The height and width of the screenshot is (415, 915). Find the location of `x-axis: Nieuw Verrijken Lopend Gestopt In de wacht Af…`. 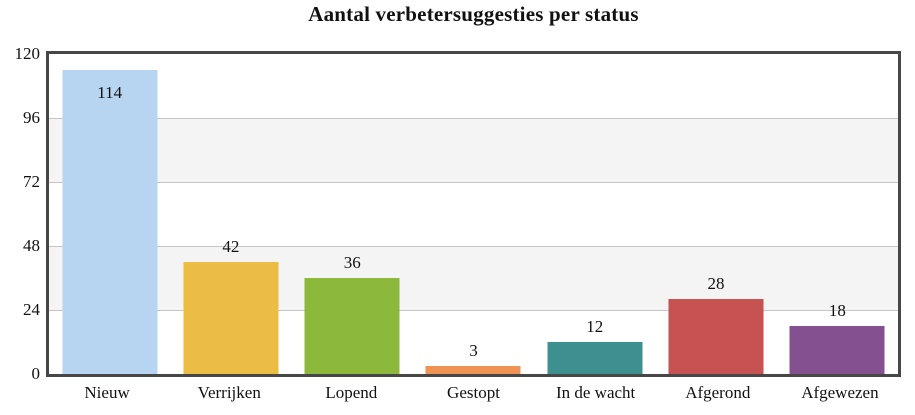

x-axis: Nieuw Verrijken Lopend Gestopt In de wacht Af… is located at coordinates (473, 393).